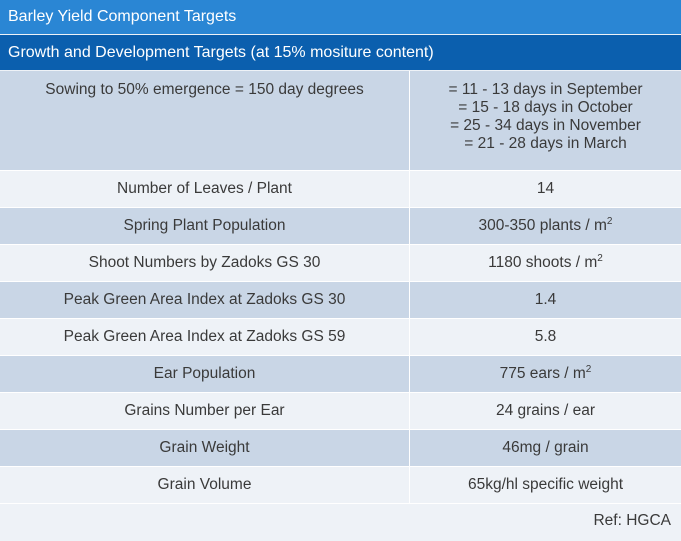  I want to click on table-row: Peak Green Area Index at Zadoks GS 30 1.4, so click(340, 300).